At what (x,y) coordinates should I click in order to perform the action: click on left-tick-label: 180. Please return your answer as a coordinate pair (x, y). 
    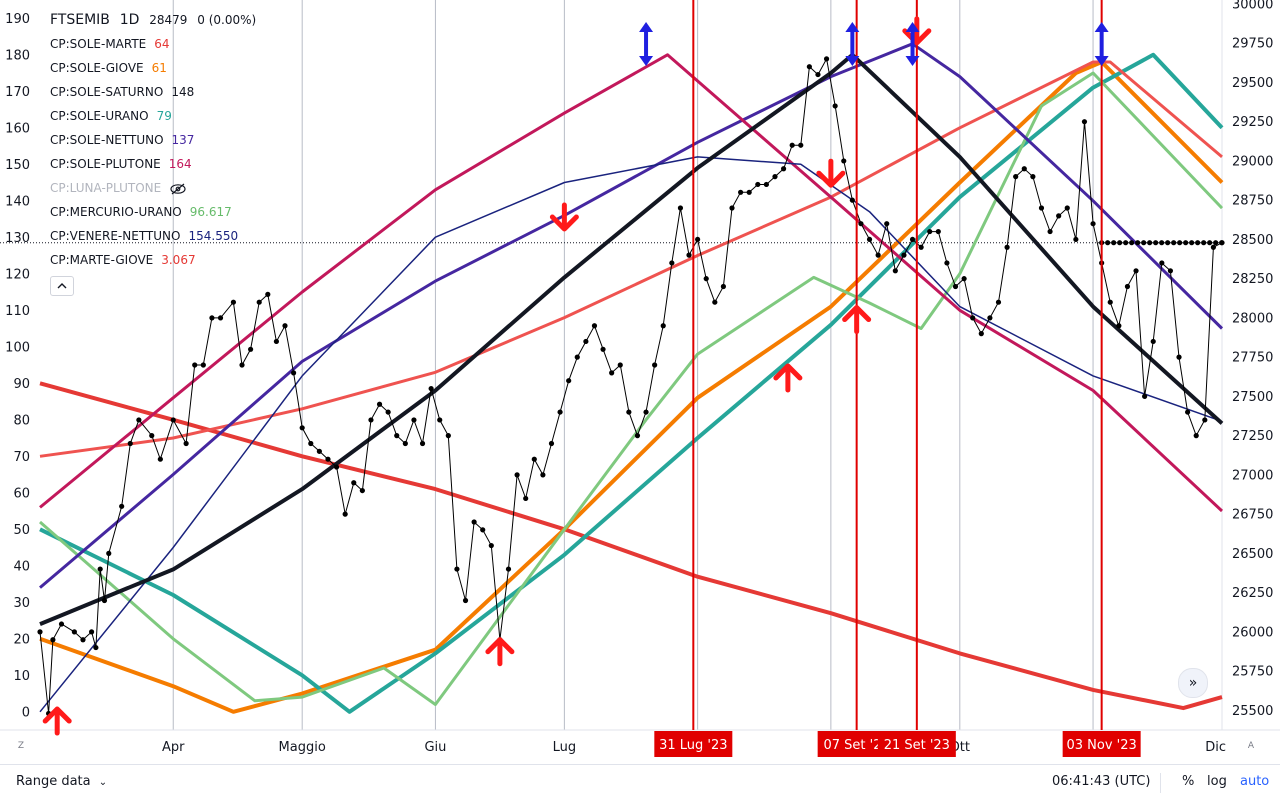
    Looking at the image, I should click on (17, 55).